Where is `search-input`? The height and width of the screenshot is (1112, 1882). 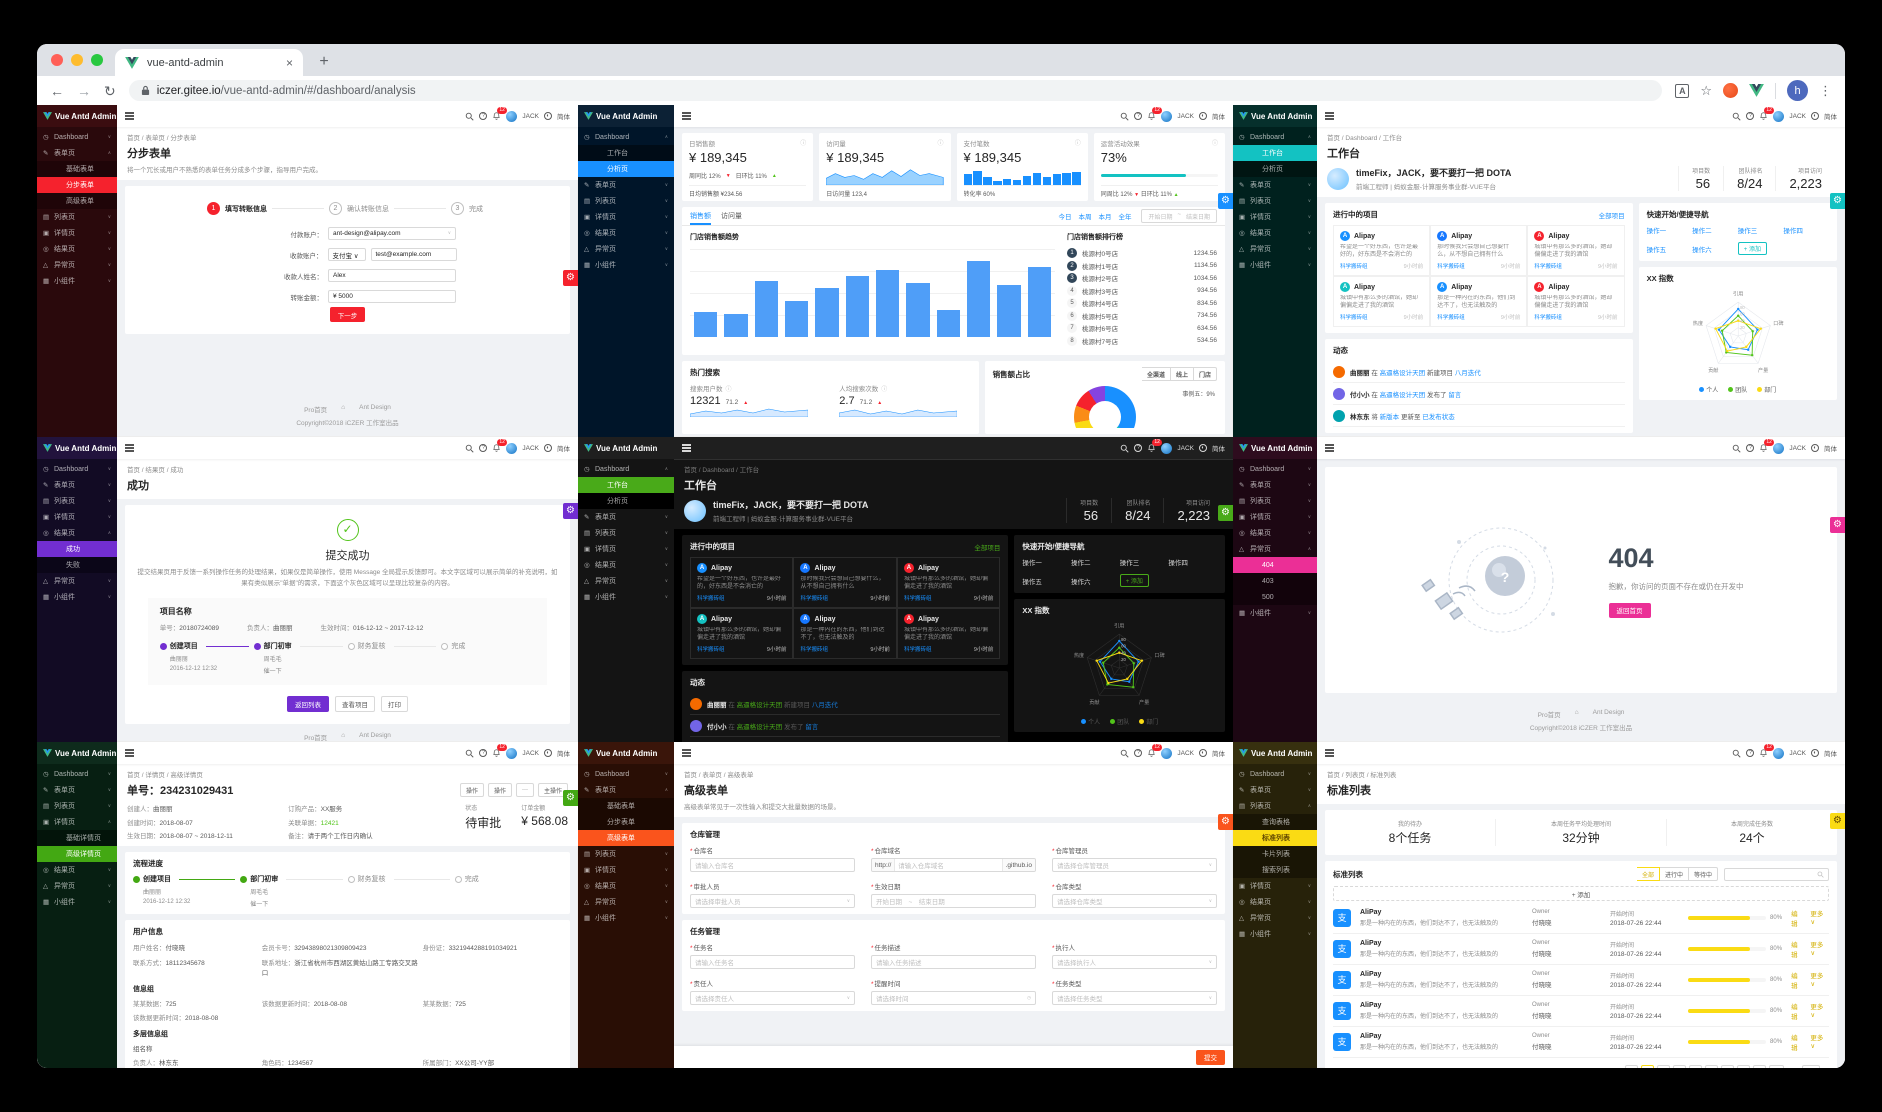
search-input is located at coordinates (1776, 874).